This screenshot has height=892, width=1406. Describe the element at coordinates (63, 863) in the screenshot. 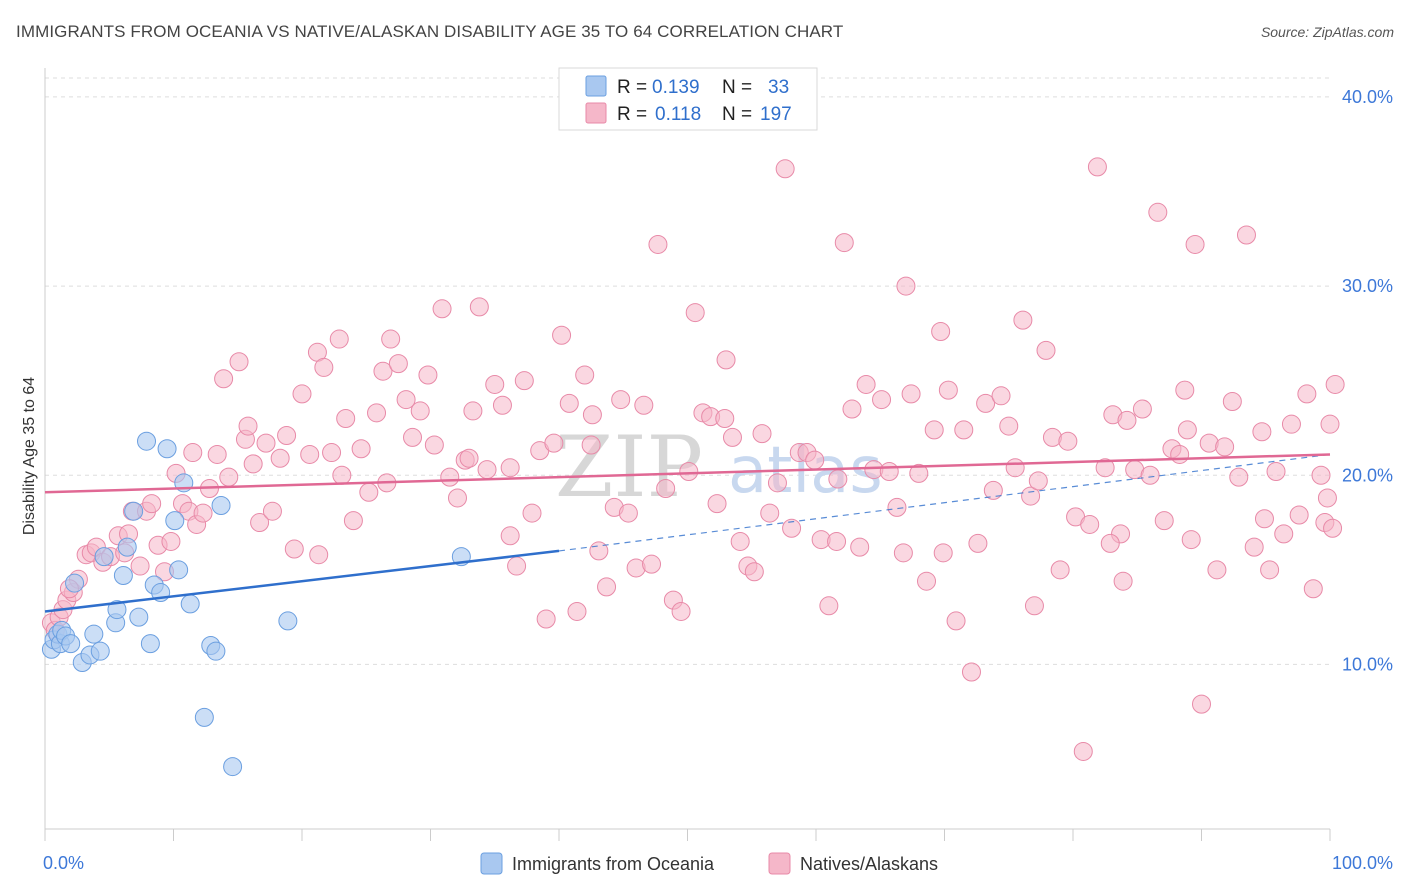

I see `x-tick-label: 0.0%` at that location.